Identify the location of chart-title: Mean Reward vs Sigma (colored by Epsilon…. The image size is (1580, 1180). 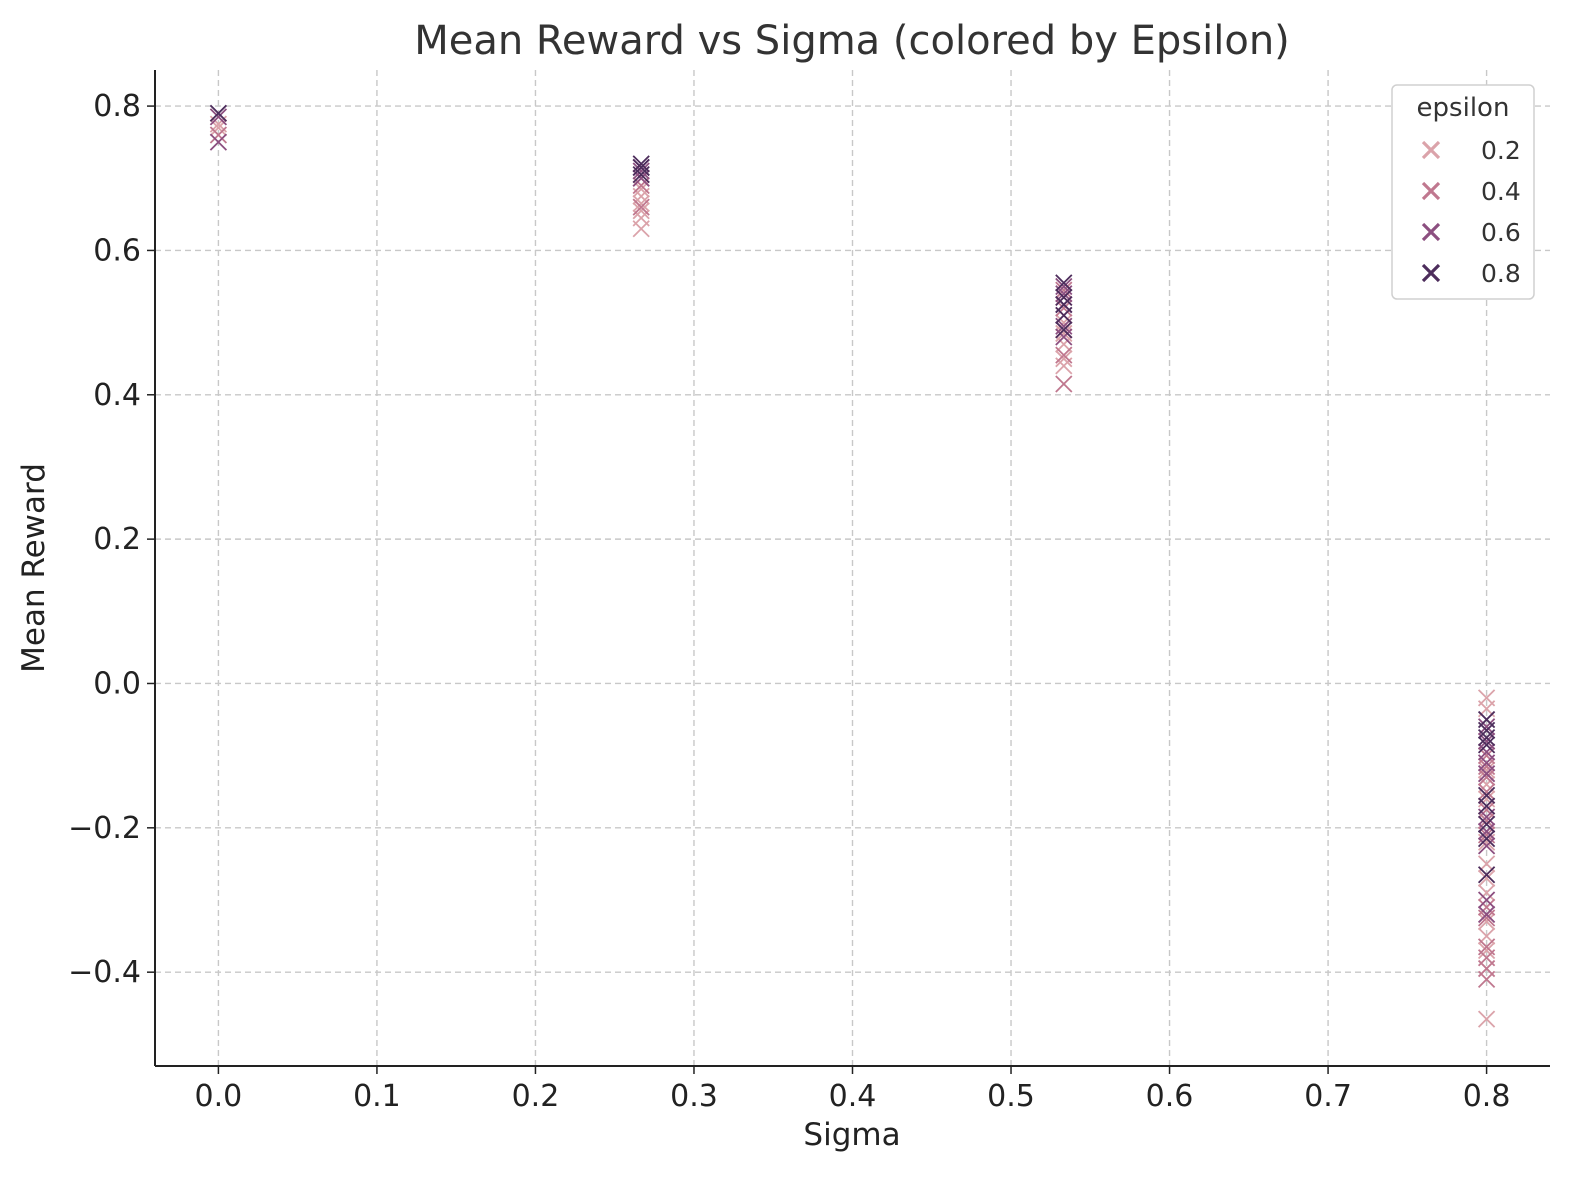
(852, 41).